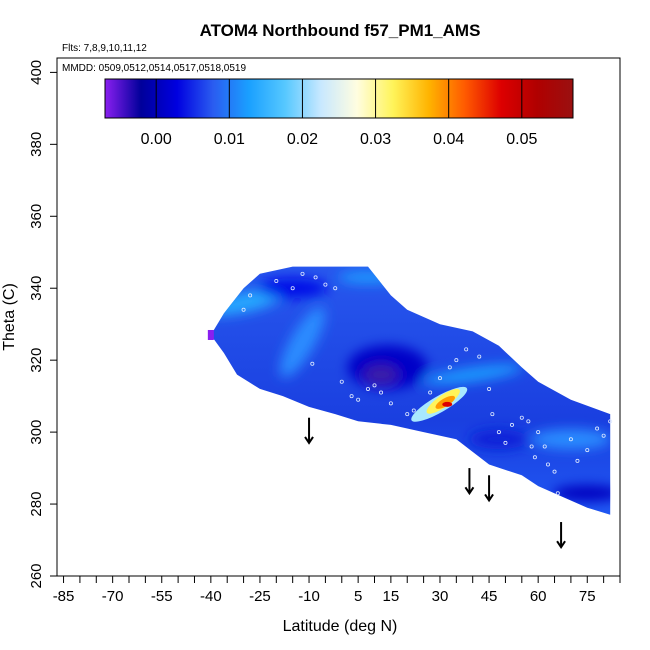 The width and height of the screenshot is (650, 650). What do you see at coordinates (448, 139) in the screenshot?
I see `colorbar-tick-label: 0.04` at bounding box center [448, 139].